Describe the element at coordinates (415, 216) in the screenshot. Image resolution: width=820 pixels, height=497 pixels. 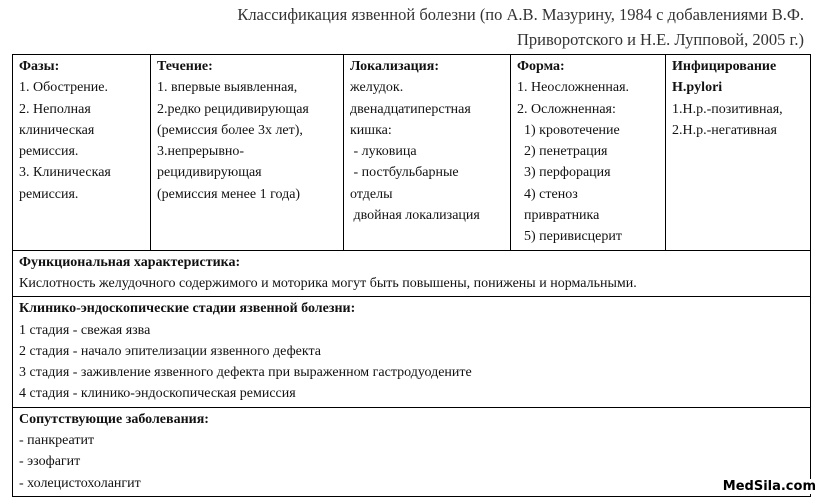
I see `cell-line: двойная локализация` at that location.